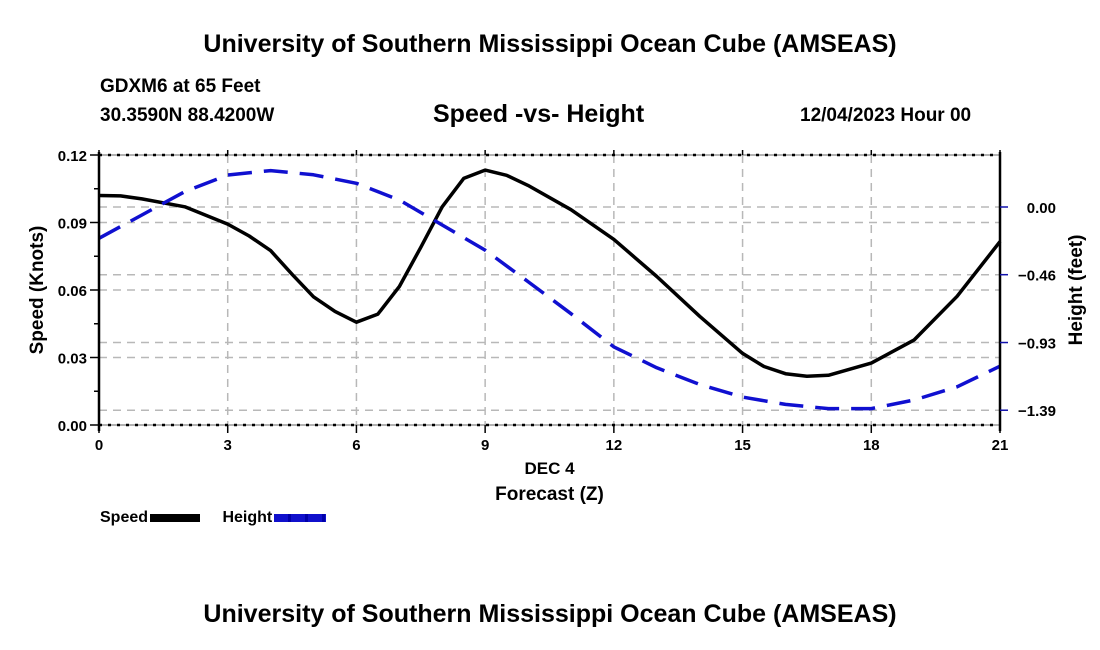  Describe the element at coordinates (300, 518) in the screenshot. I see `legend-height-swatch` at that location.